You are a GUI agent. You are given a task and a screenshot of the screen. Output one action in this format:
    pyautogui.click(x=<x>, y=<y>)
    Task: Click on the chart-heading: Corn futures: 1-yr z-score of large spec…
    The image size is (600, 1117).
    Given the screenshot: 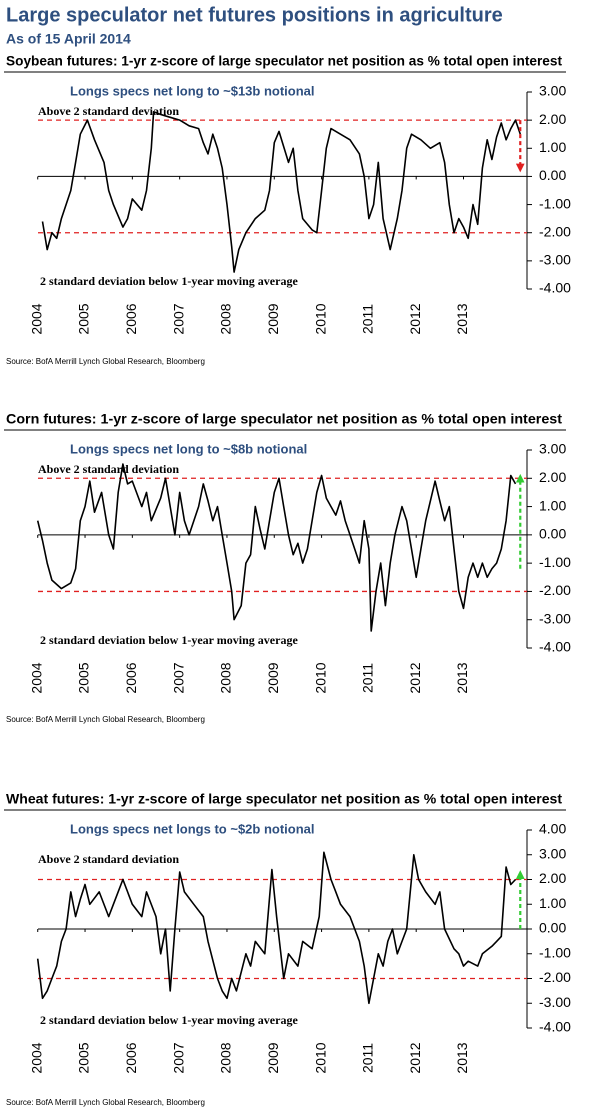 What is the action you would take?
    pyautogui.click(x=284, y=419)
    